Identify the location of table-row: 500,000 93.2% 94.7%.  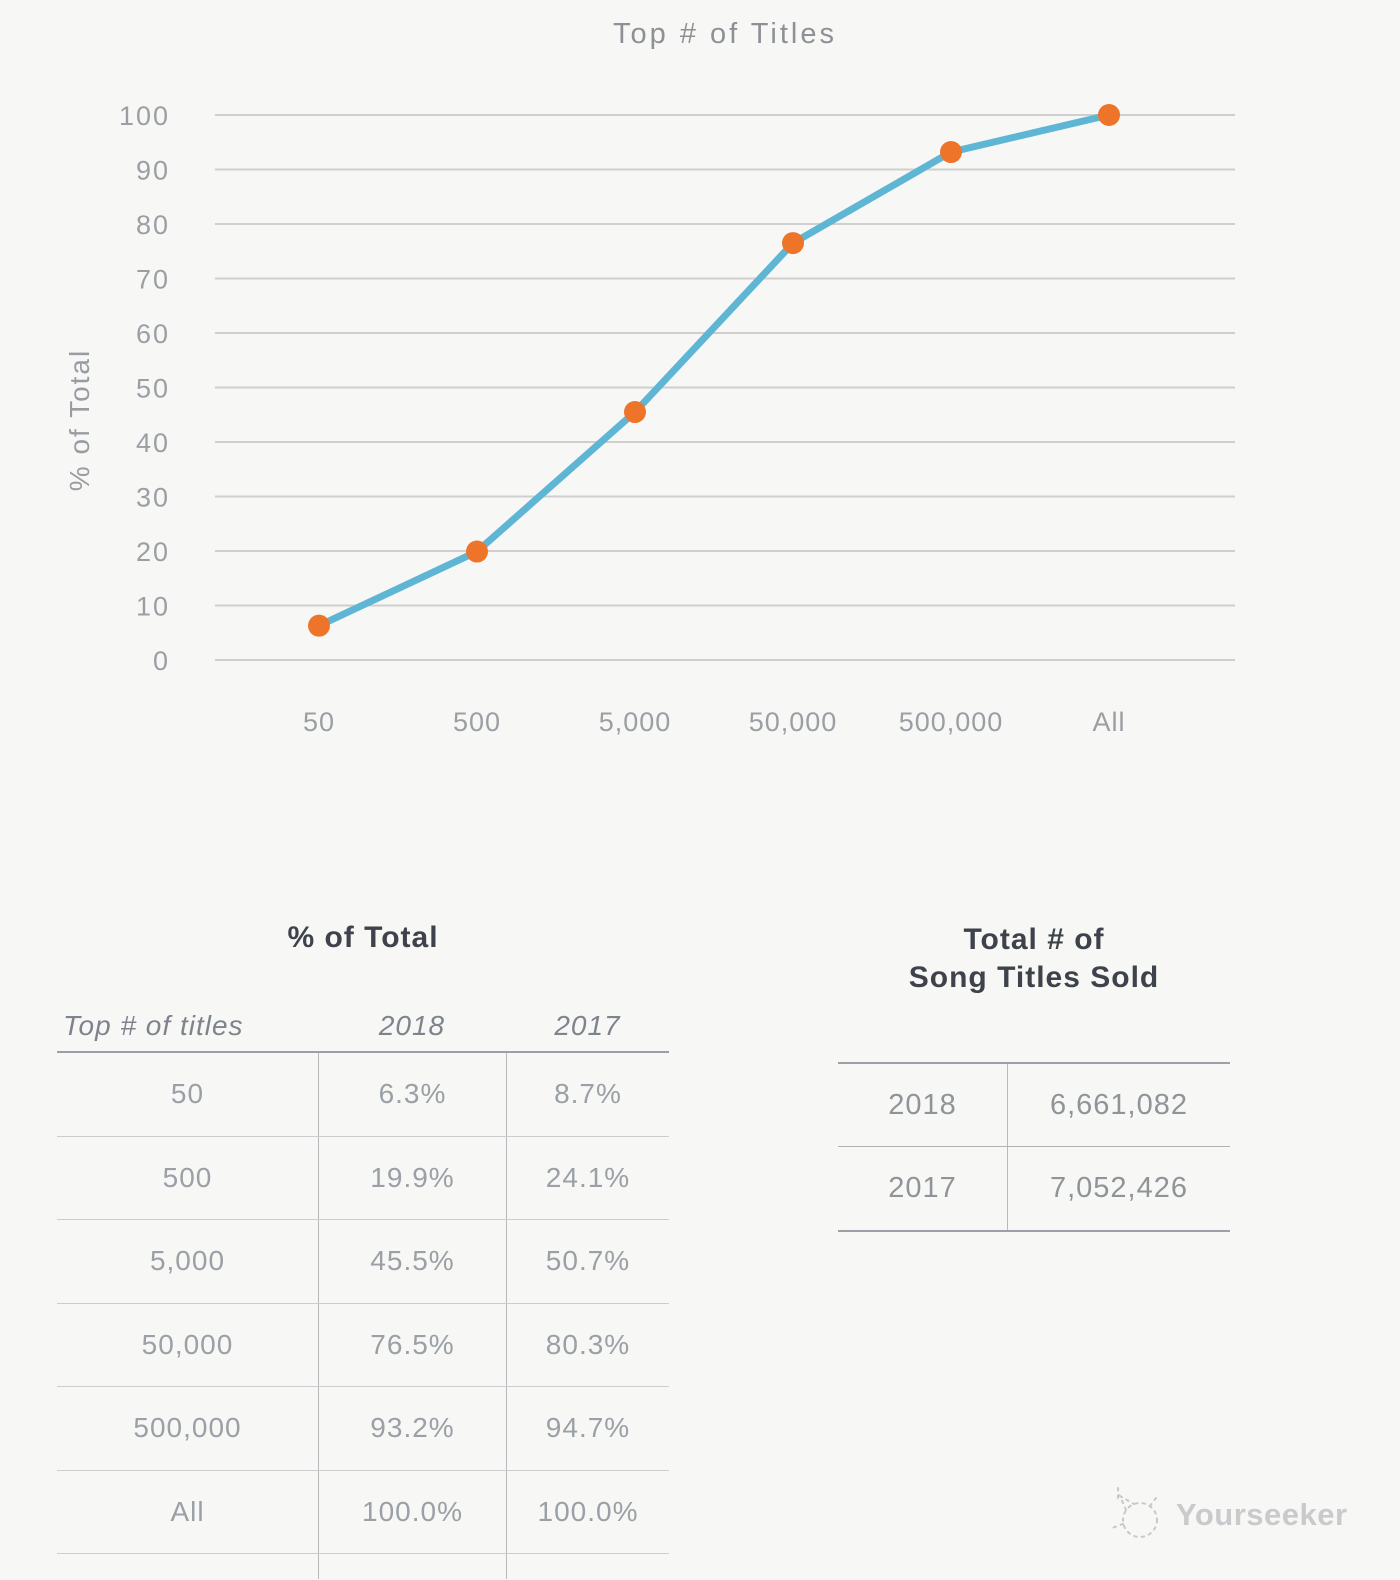
(363, 1429).